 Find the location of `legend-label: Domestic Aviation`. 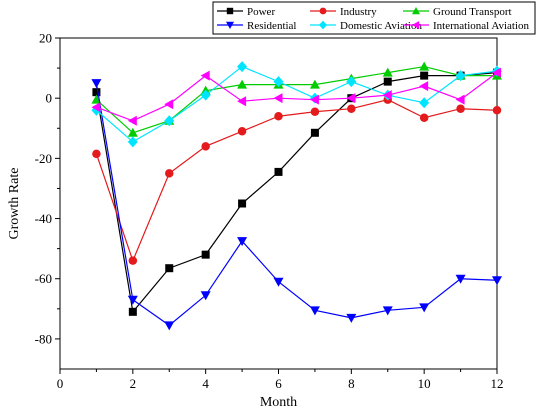

legend-label: Domestic Aviation is located at coordinates (381, 26).